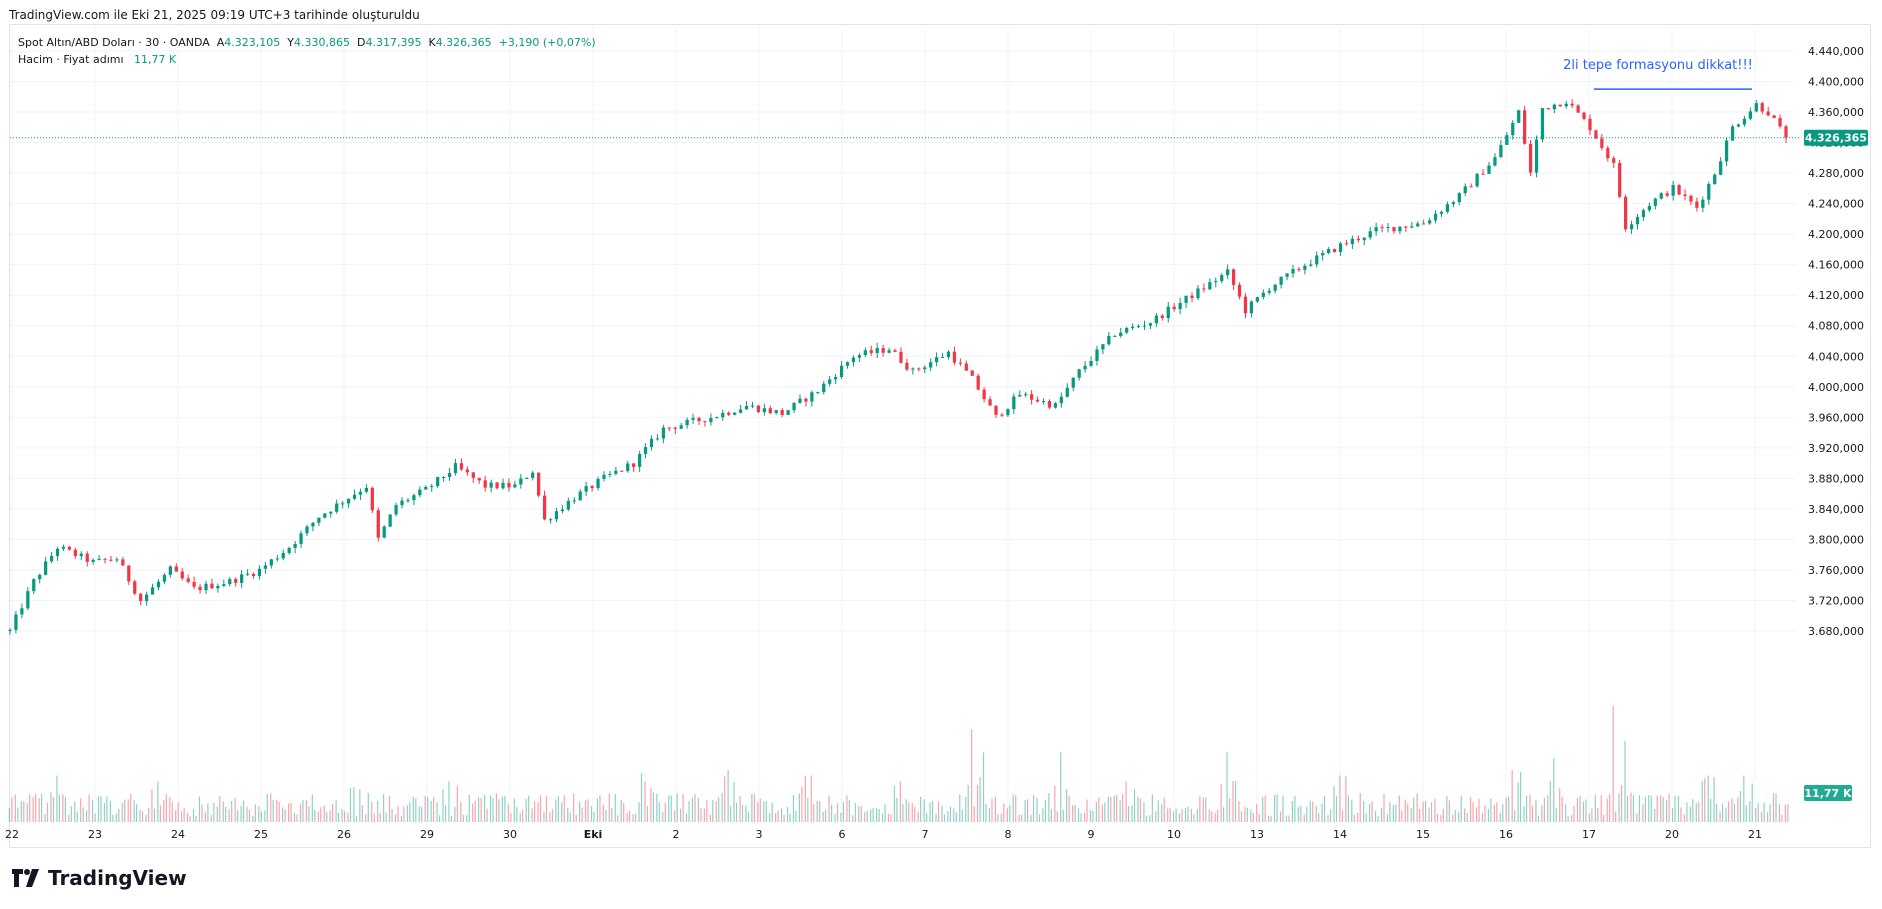 This screenshot has height=909, width=1882. What do you see at coordinates (1340, 834) in the screenshot?
I see `time-axis-label: 14` at bounding box center [1340, 834].